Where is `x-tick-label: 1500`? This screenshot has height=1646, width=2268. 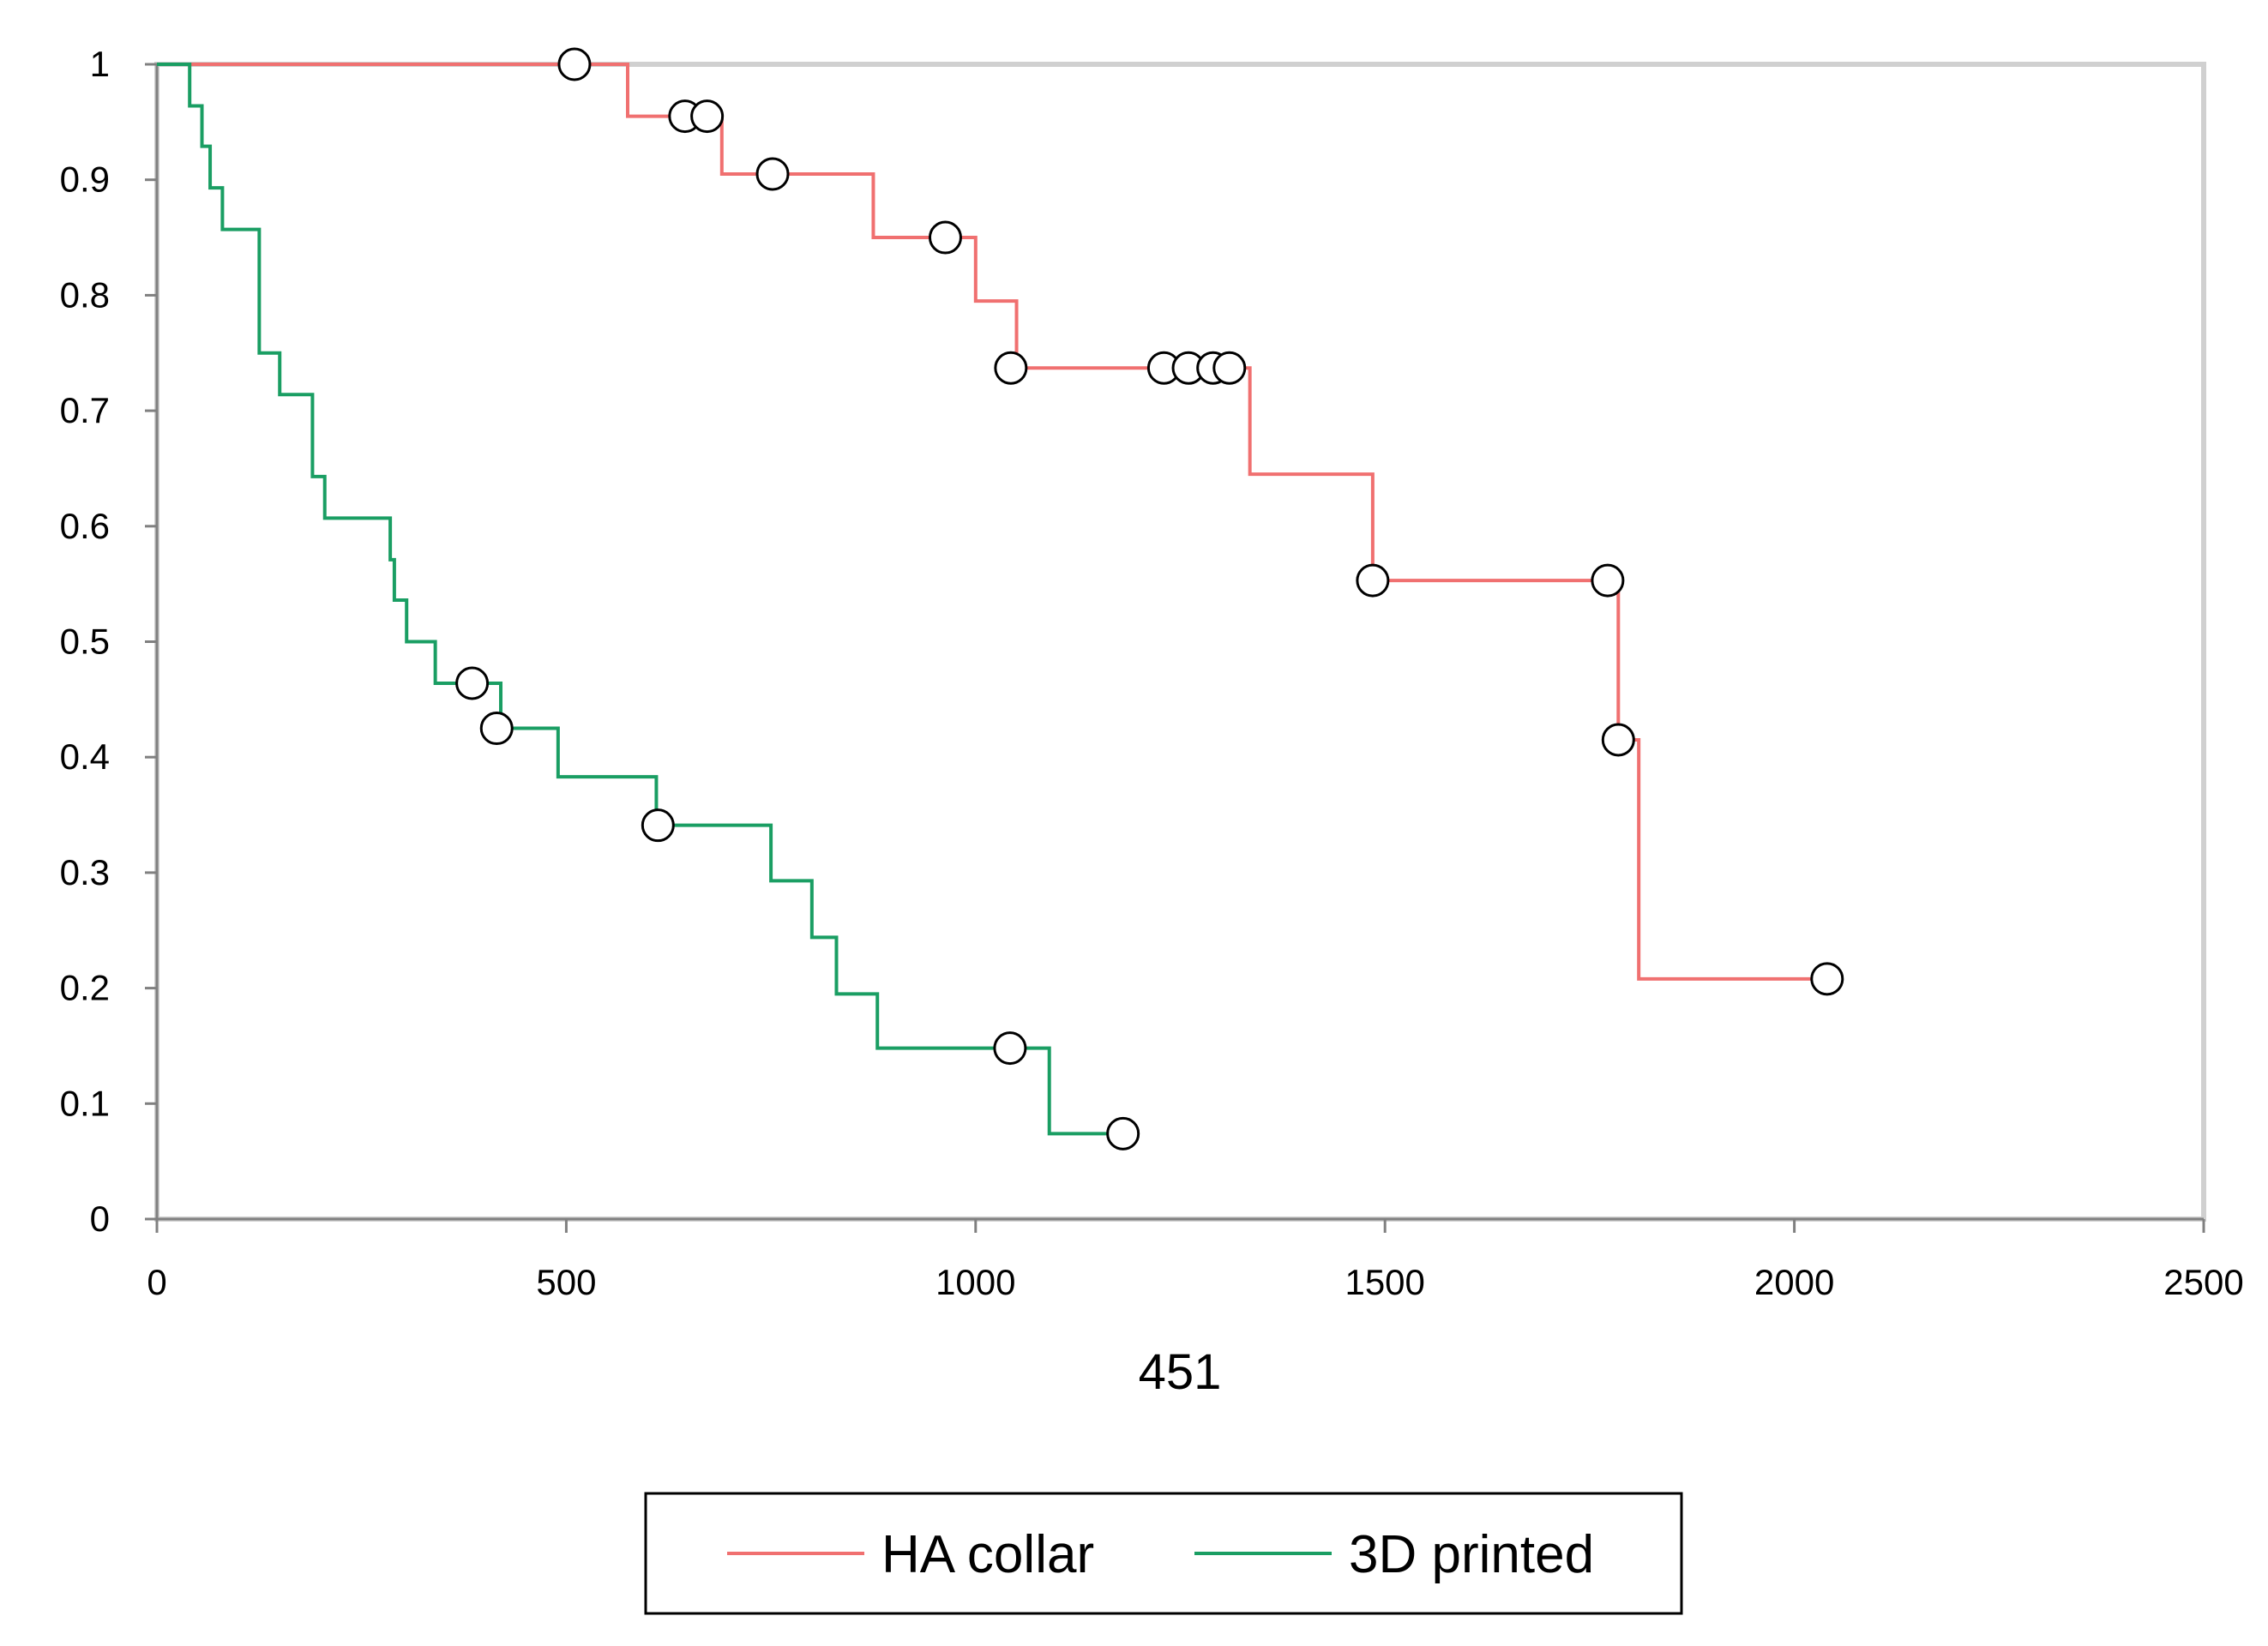
x-tick-label: 1500 is located at coordinates (1384, 1282).